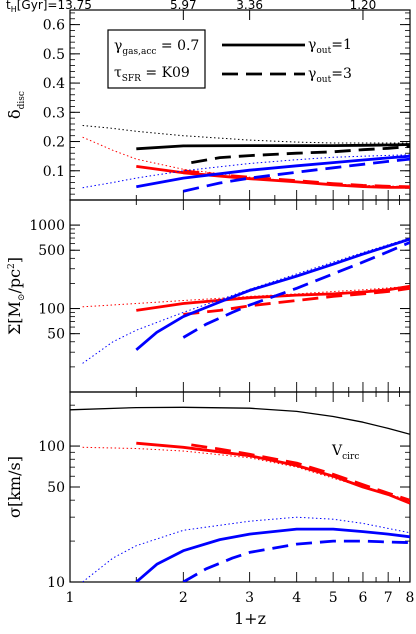 The width and height of the screenshot is (416, 634). Describe the element at coordinates (47, 226) in the screenshot. I see `y-tick-label: 1000` at that location.